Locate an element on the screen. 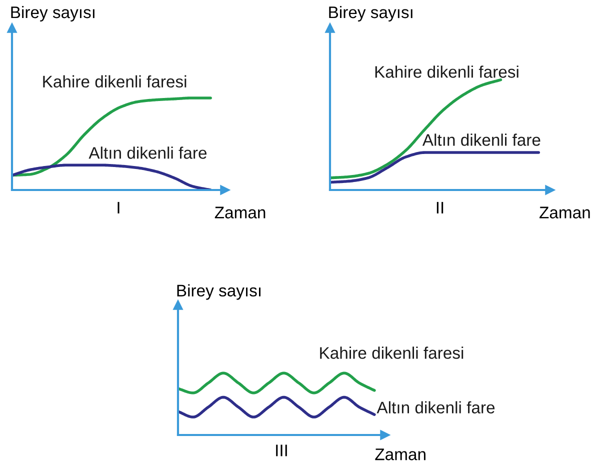 The height and width of the screenshot is (472, 602). text: III is located at coordinates (281, 450).